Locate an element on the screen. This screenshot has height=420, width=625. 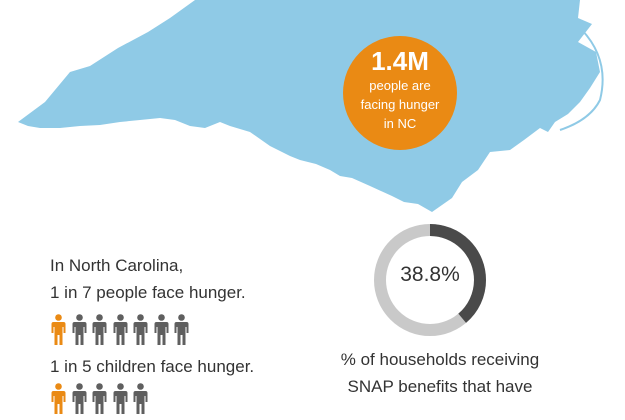
people-icon-row is located at coordinates (122, 332).